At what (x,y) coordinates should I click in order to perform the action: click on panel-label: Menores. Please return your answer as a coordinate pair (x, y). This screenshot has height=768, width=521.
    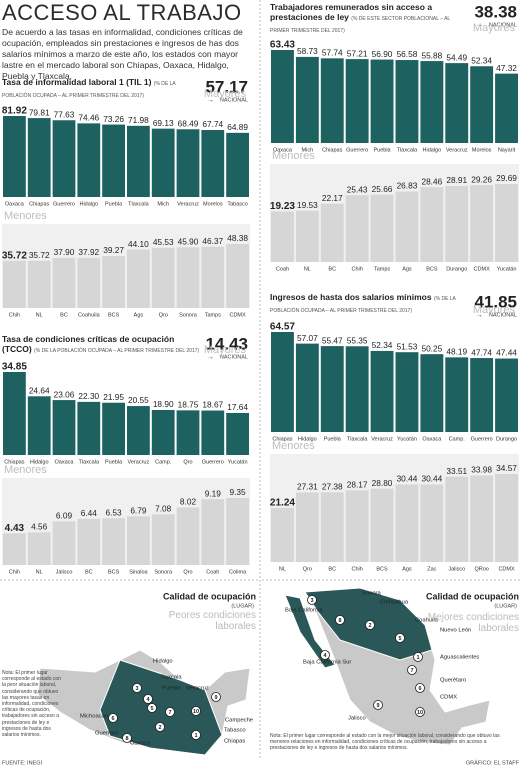
    Looking at the image, I should click on (25, 216).